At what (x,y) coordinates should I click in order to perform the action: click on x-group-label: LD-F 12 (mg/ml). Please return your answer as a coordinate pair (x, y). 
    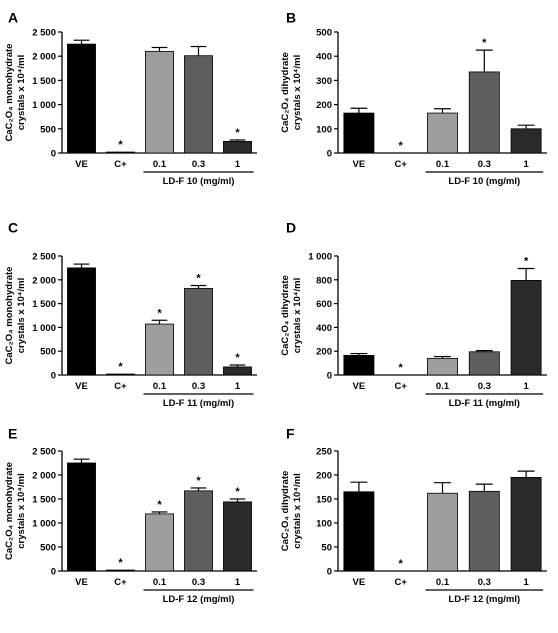
    Looking at the image, I should click on (484, 599).